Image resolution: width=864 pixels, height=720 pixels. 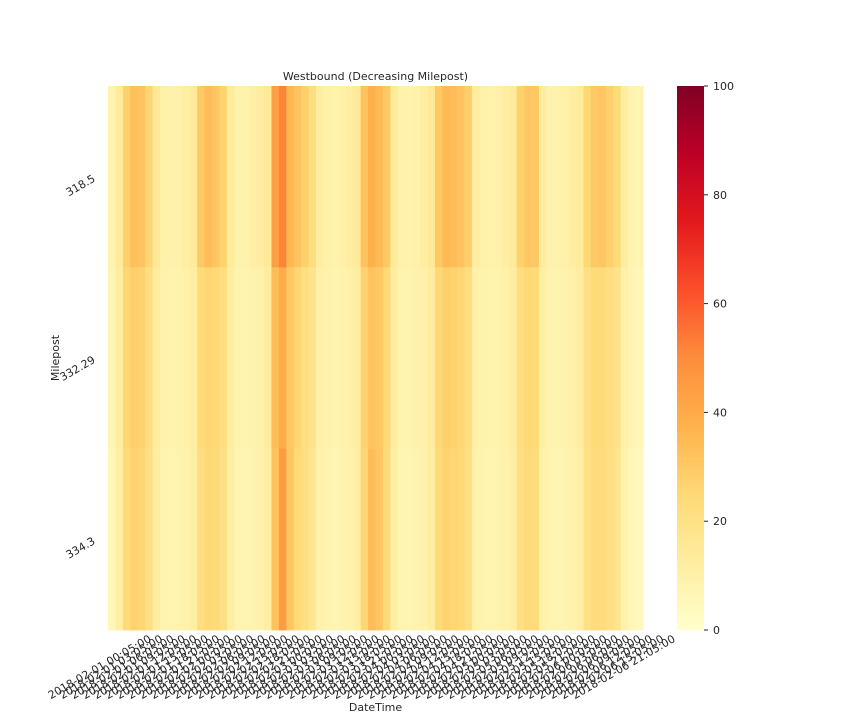 What do you see at coordinates (81, 548) in the screenshot?
I see `y-tick-label: 334.3` at bounding box center [81, 548].